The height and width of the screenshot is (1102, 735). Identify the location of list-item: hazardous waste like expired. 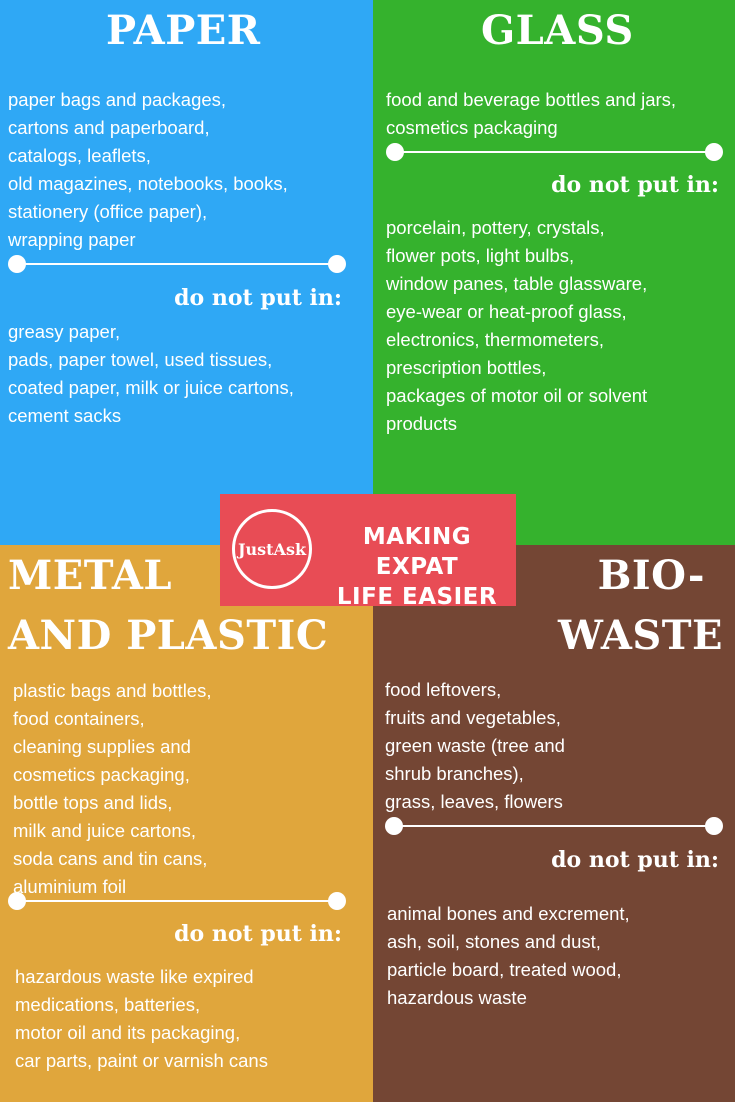
(134, 976).